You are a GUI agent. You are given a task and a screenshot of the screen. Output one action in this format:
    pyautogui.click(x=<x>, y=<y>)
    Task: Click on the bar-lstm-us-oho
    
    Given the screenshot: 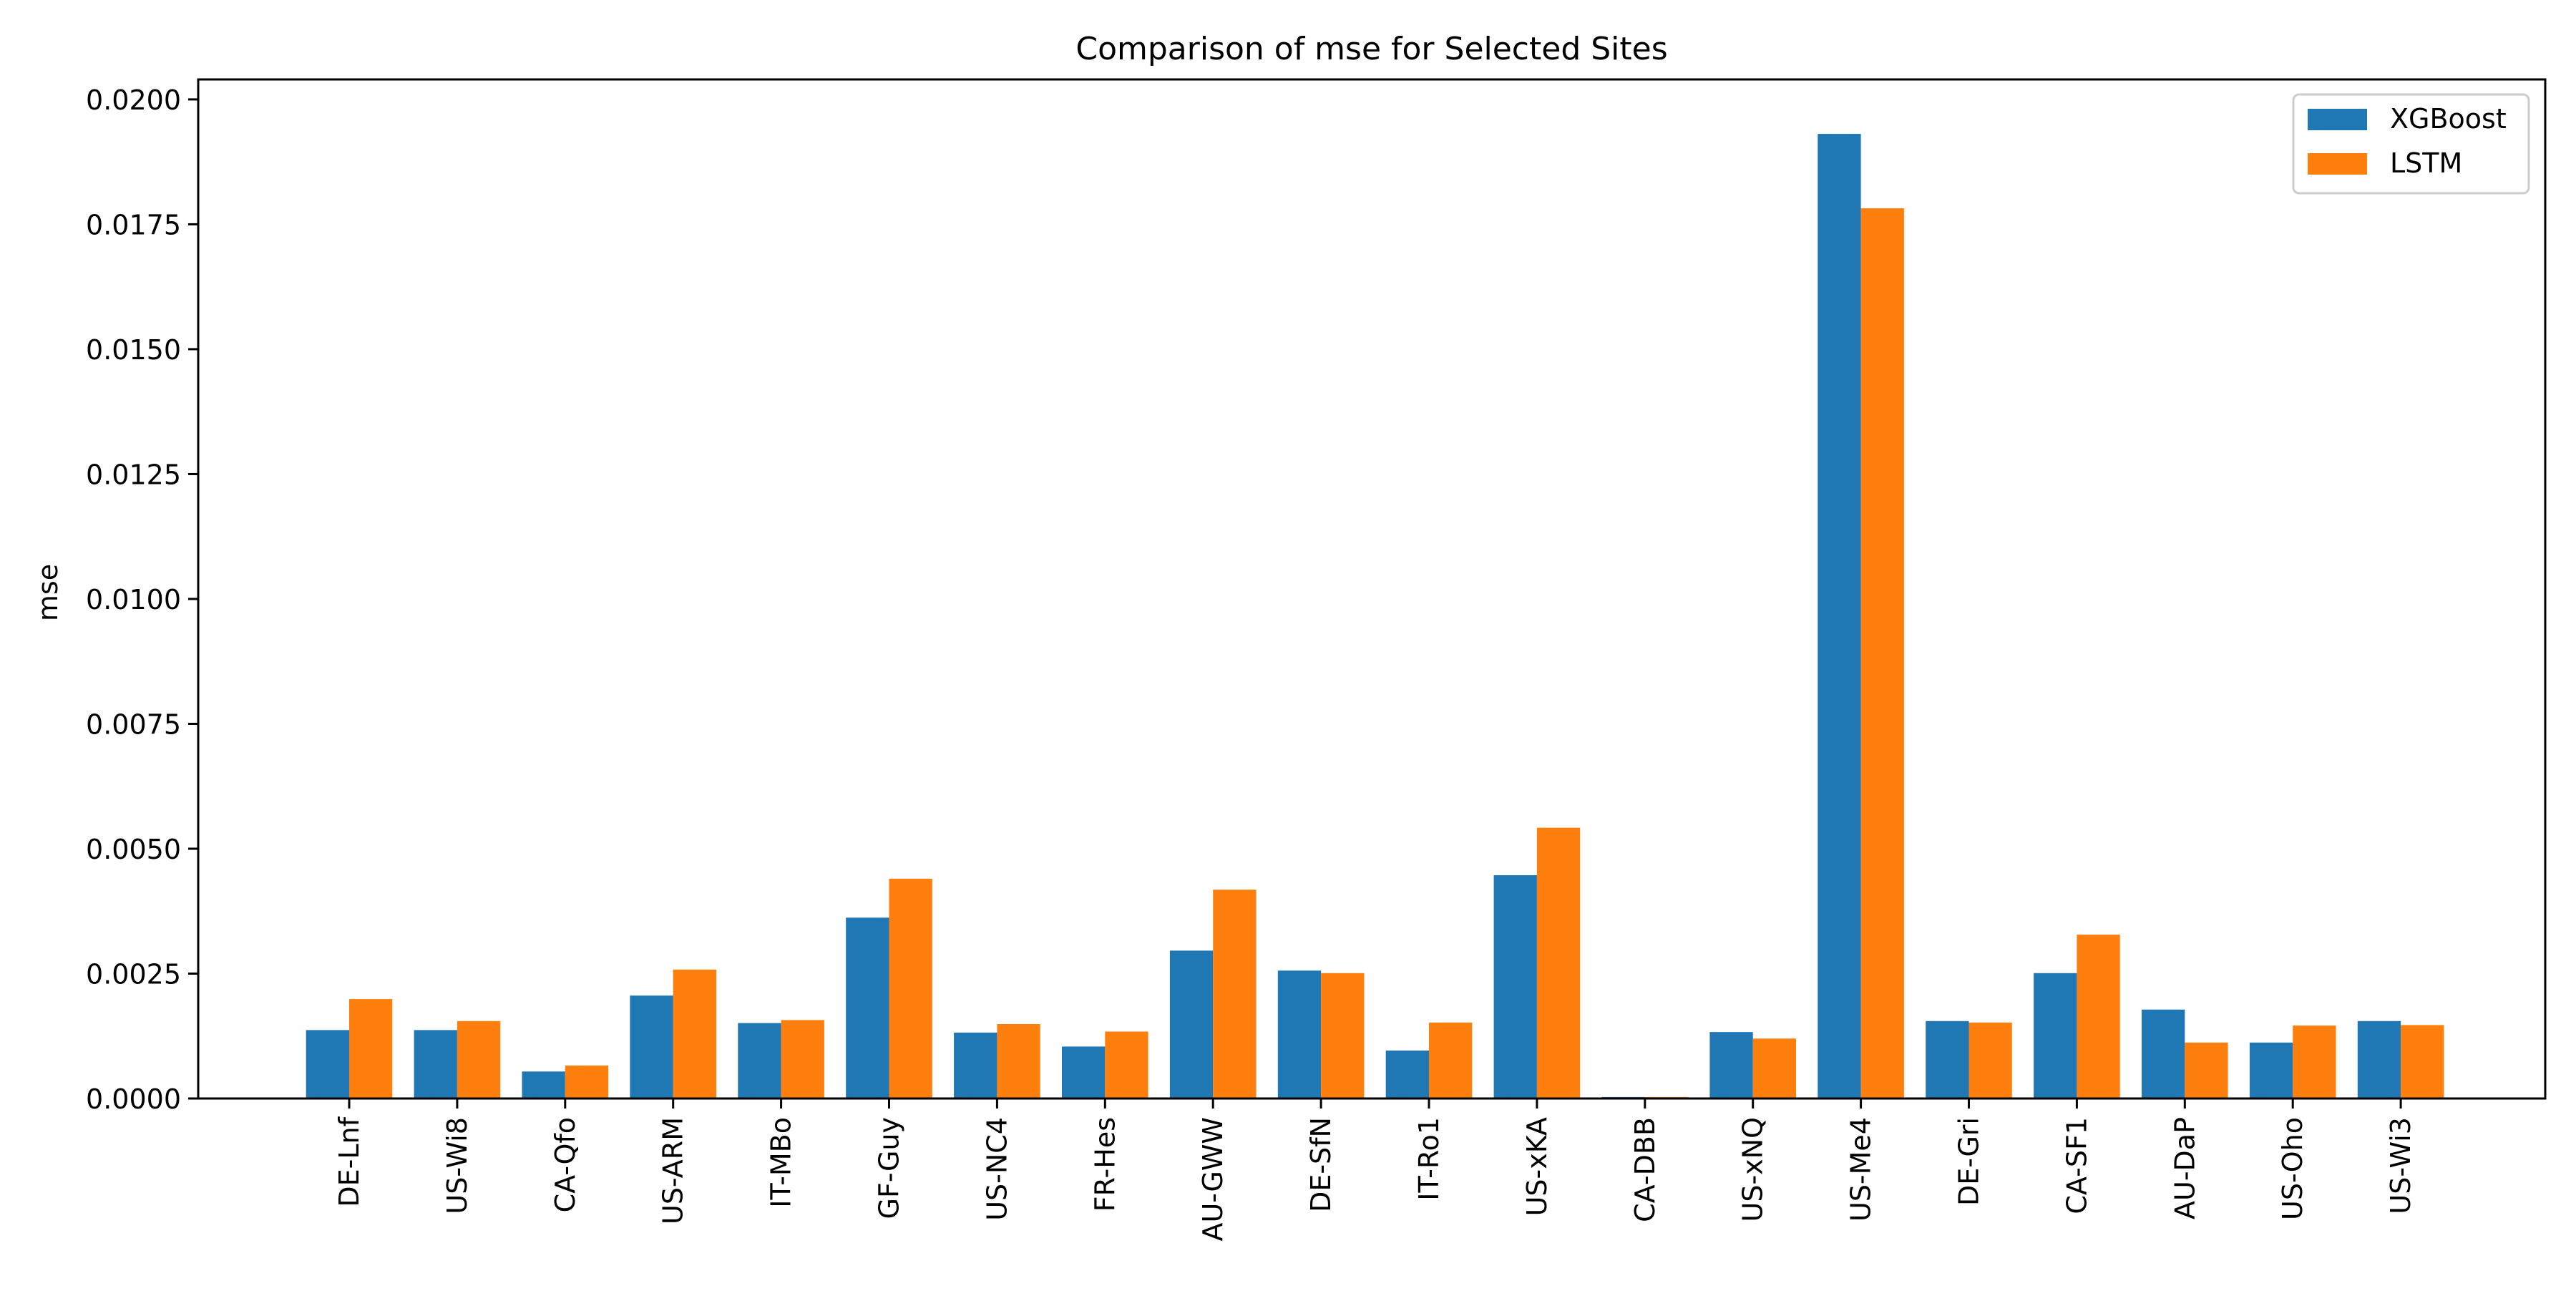 What is the action you would take?
    pyautogui.click(x=2314, y=1062)
    